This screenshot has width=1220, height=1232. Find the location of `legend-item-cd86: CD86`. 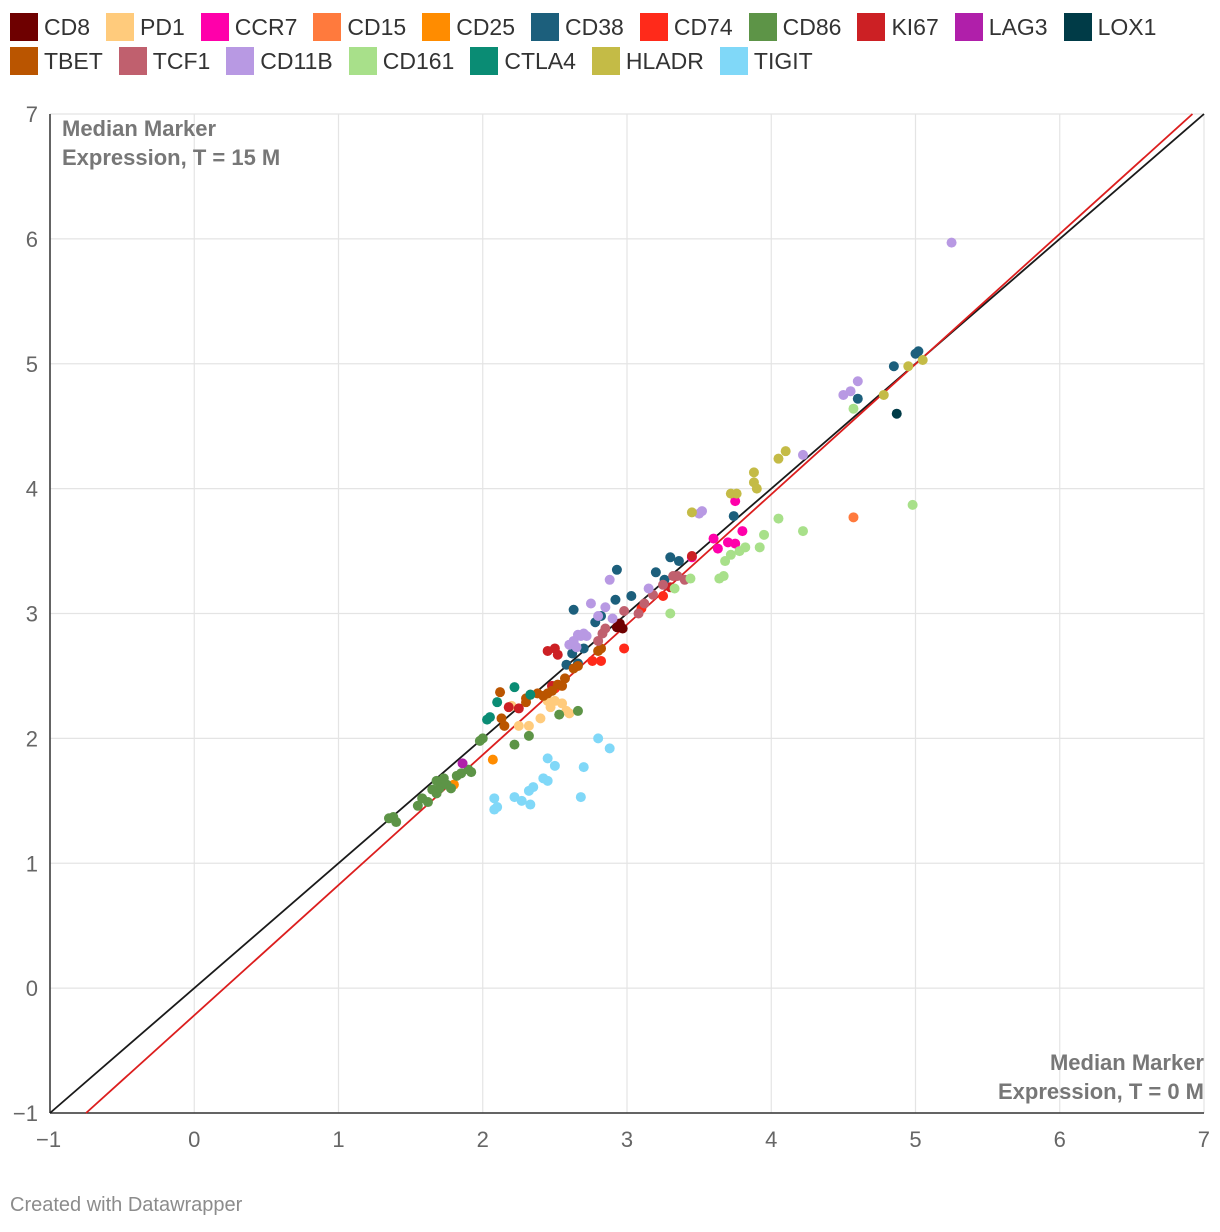

legend-item-cd86: CD86 is located at coordinates (794, 27).